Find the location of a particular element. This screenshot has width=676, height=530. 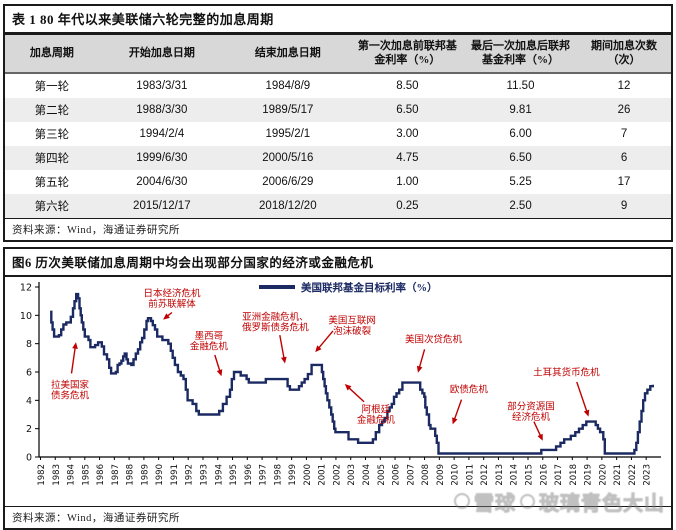

x-tick-label: 1997 is located at coordinates (264, 475).